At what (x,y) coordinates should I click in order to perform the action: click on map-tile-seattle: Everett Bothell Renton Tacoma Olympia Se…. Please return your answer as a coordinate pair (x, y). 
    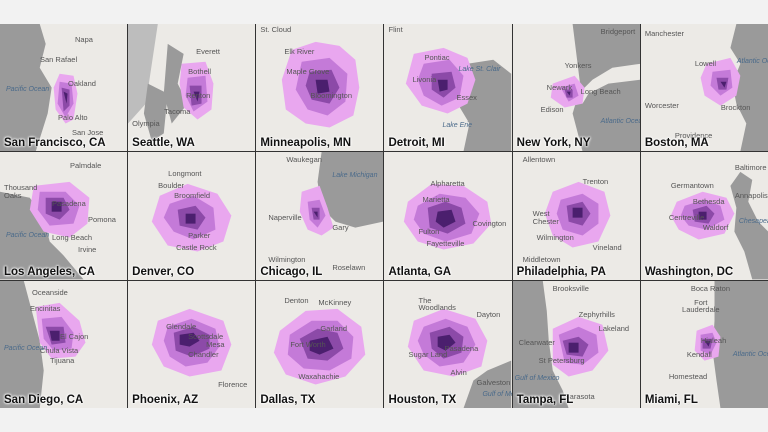
    Looking at the image, I should click on (192, 88).